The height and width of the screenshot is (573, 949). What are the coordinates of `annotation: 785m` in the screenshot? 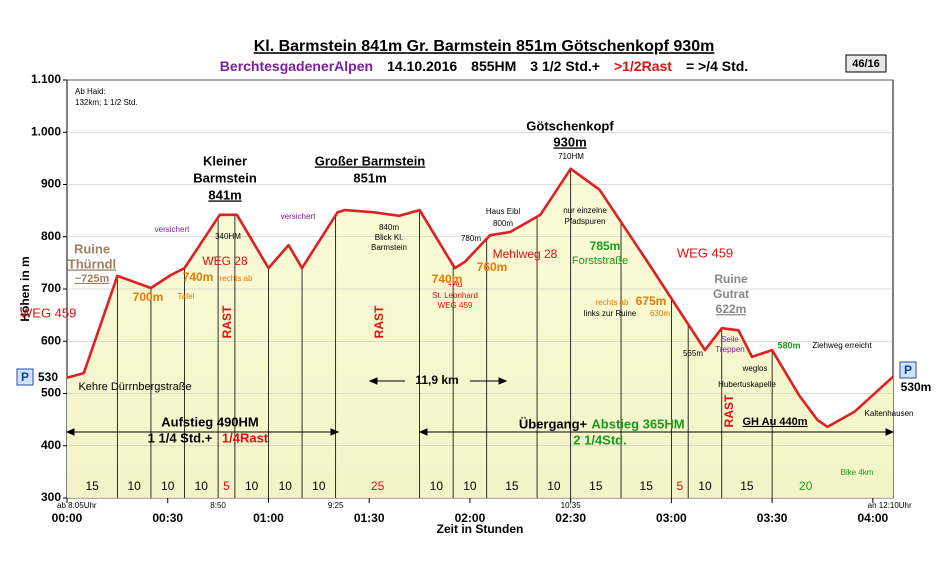 It's located at (605, 246).